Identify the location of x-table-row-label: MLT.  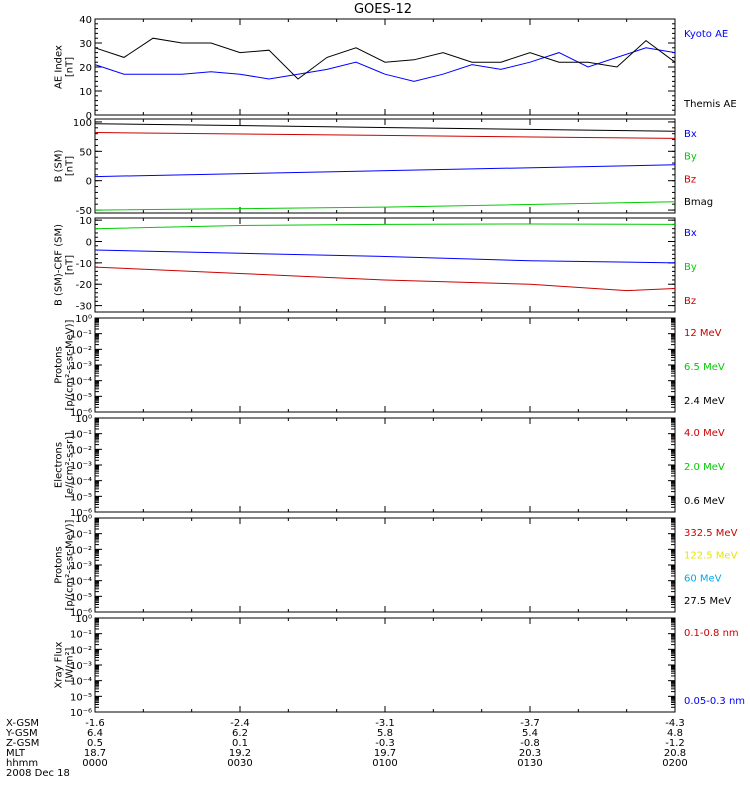
(16, 753).